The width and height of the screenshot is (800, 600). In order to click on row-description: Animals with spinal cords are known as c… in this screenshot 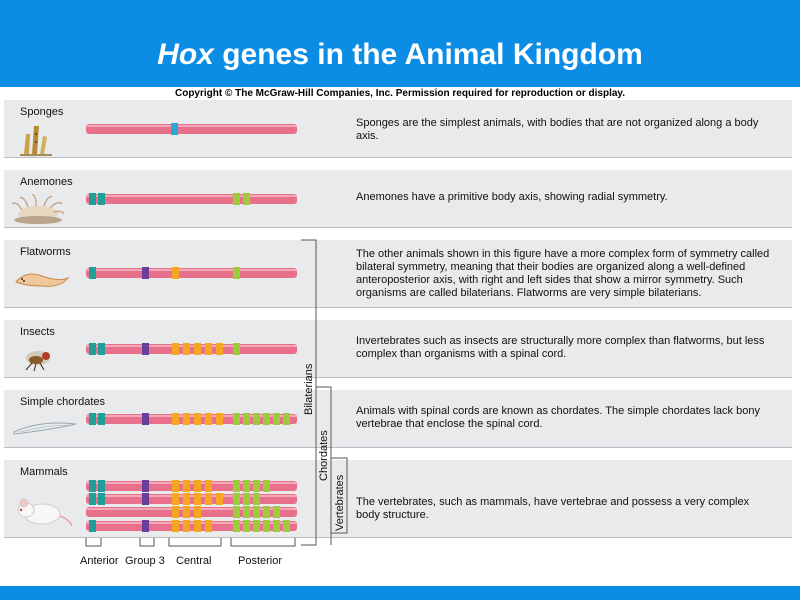, I will do `click(558, 417)`.